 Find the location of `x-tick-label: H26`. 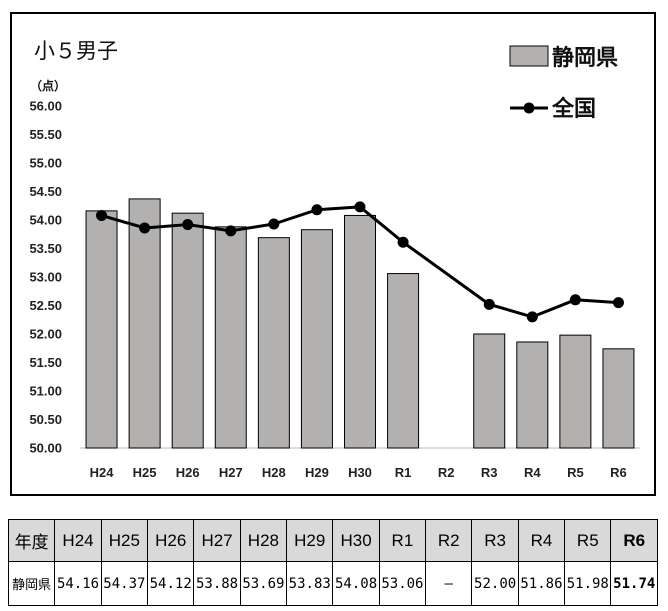

x-tick-label: H26 is located at coordinates (188, 472).